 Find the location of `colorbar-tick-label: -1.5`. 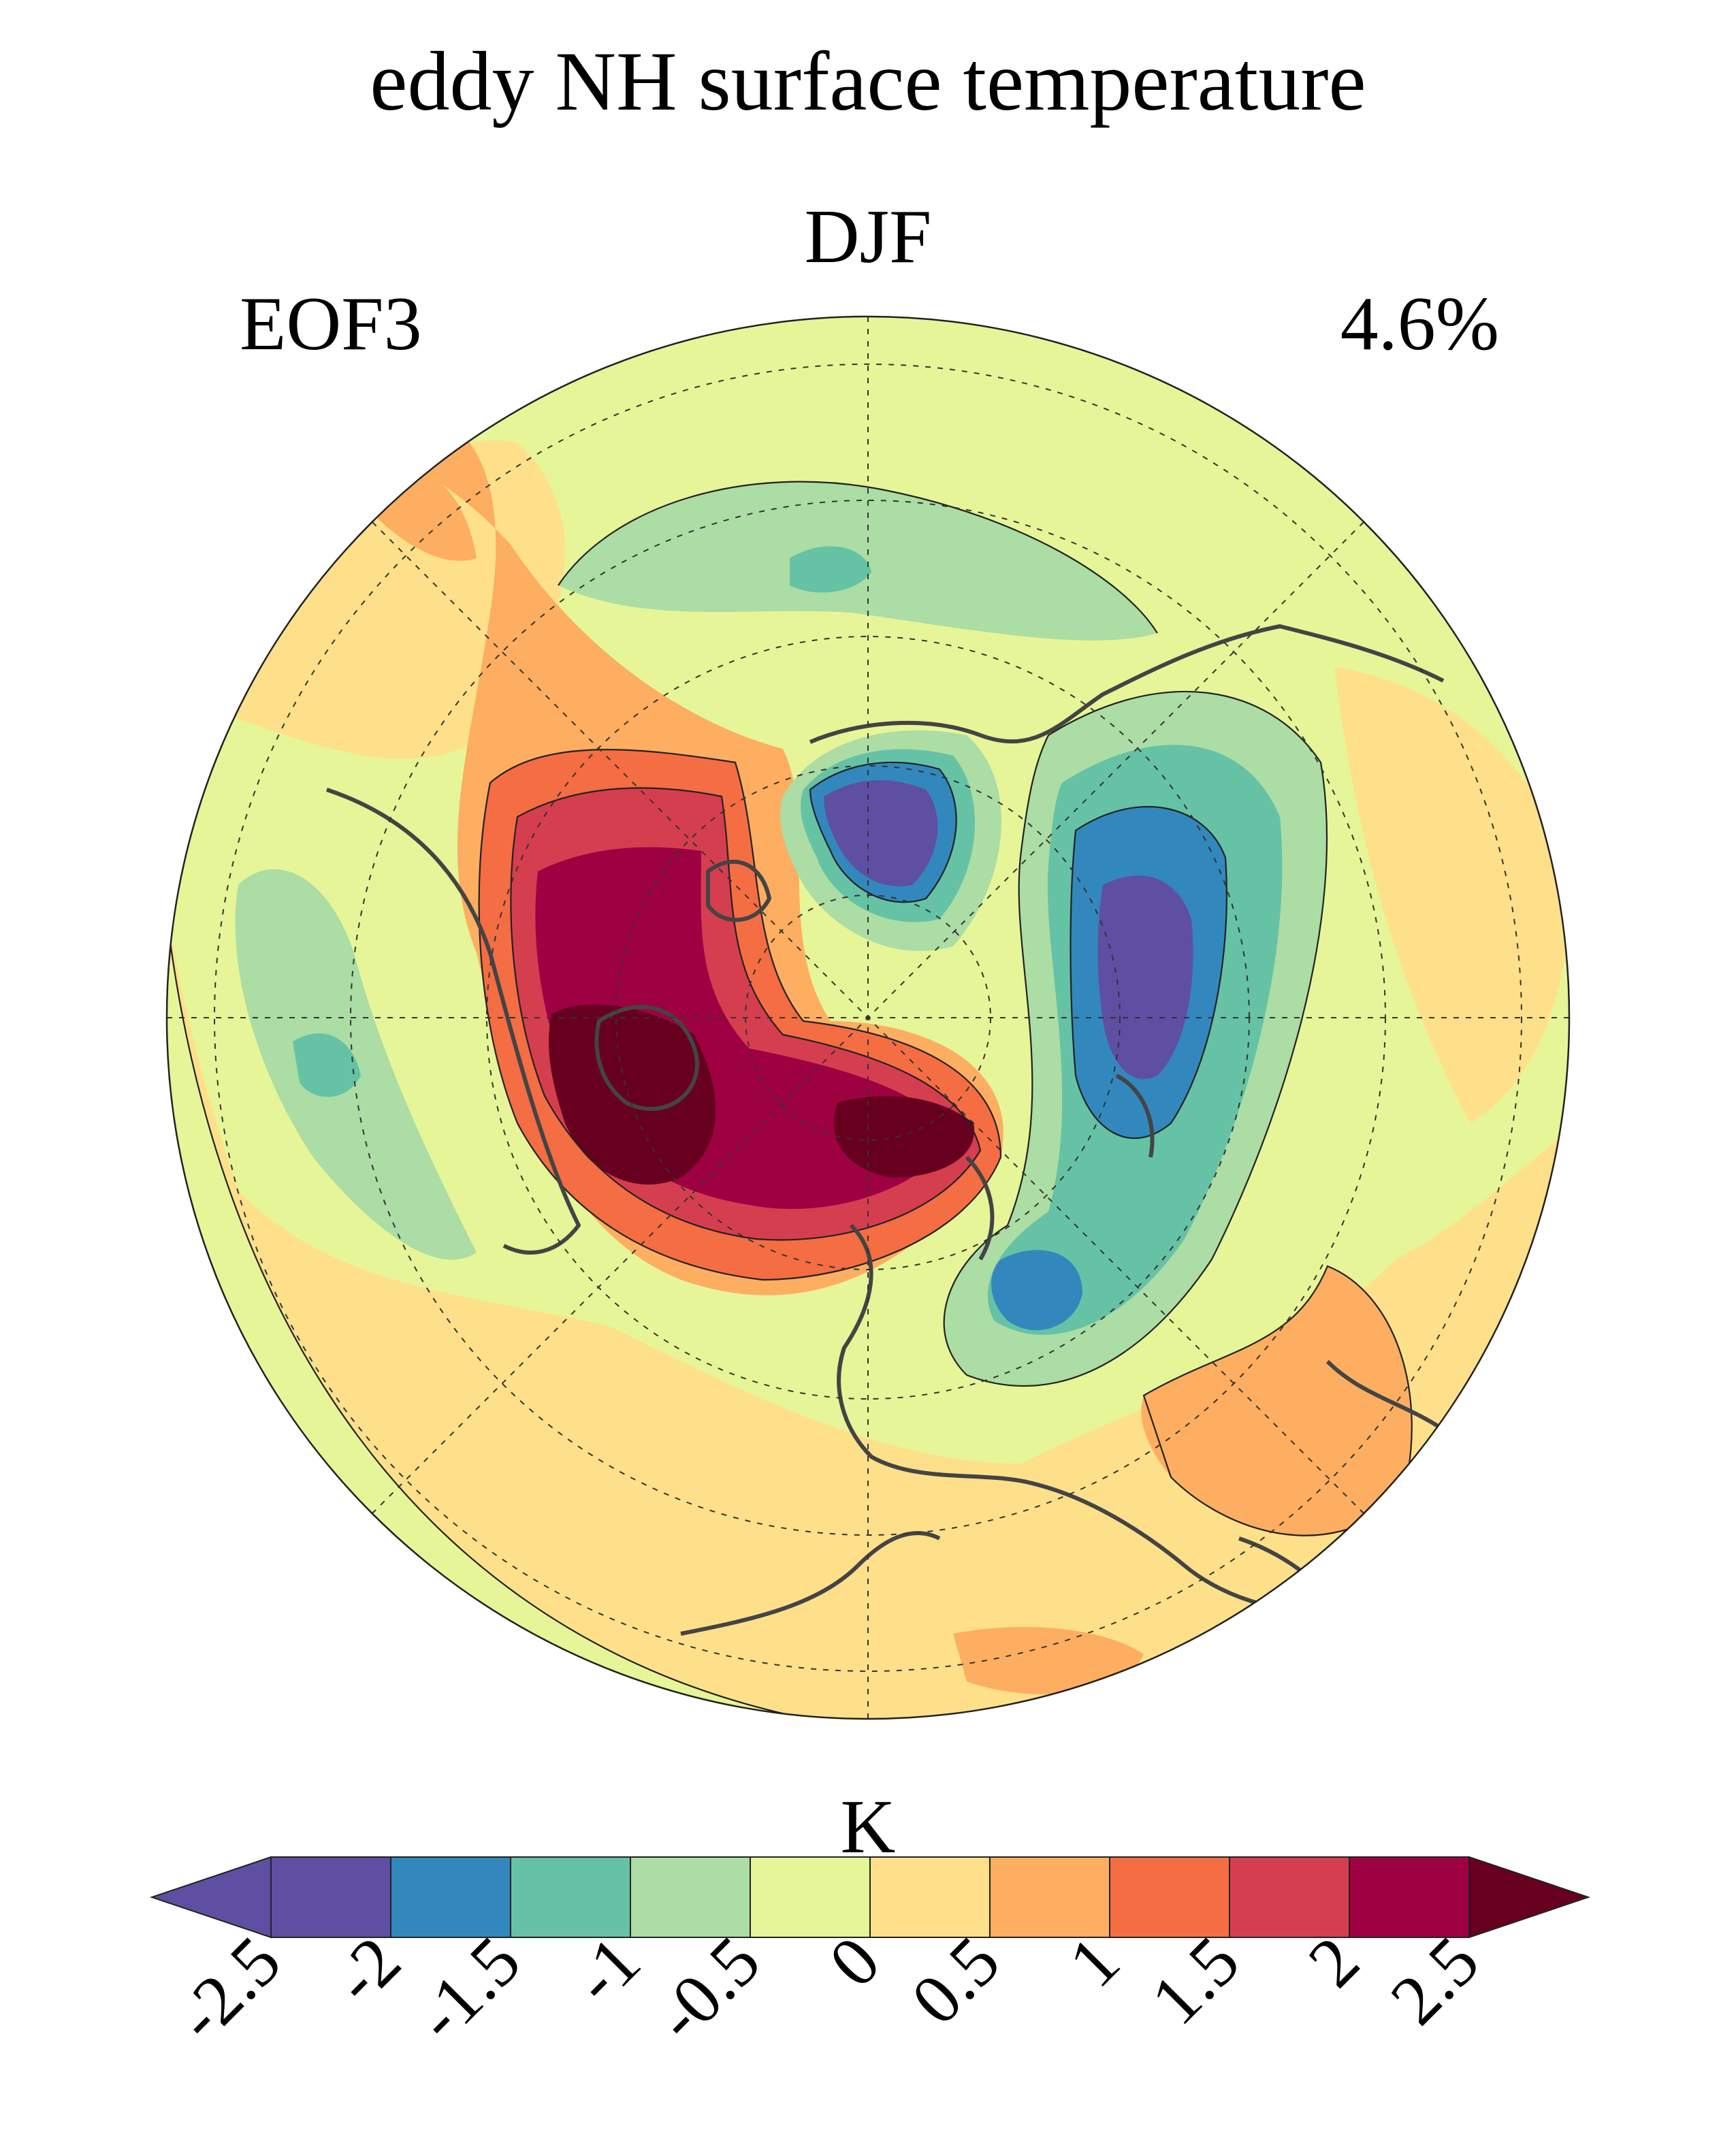

colorbar-tick-label: -1.5 is located at coordinates (468, 1989).